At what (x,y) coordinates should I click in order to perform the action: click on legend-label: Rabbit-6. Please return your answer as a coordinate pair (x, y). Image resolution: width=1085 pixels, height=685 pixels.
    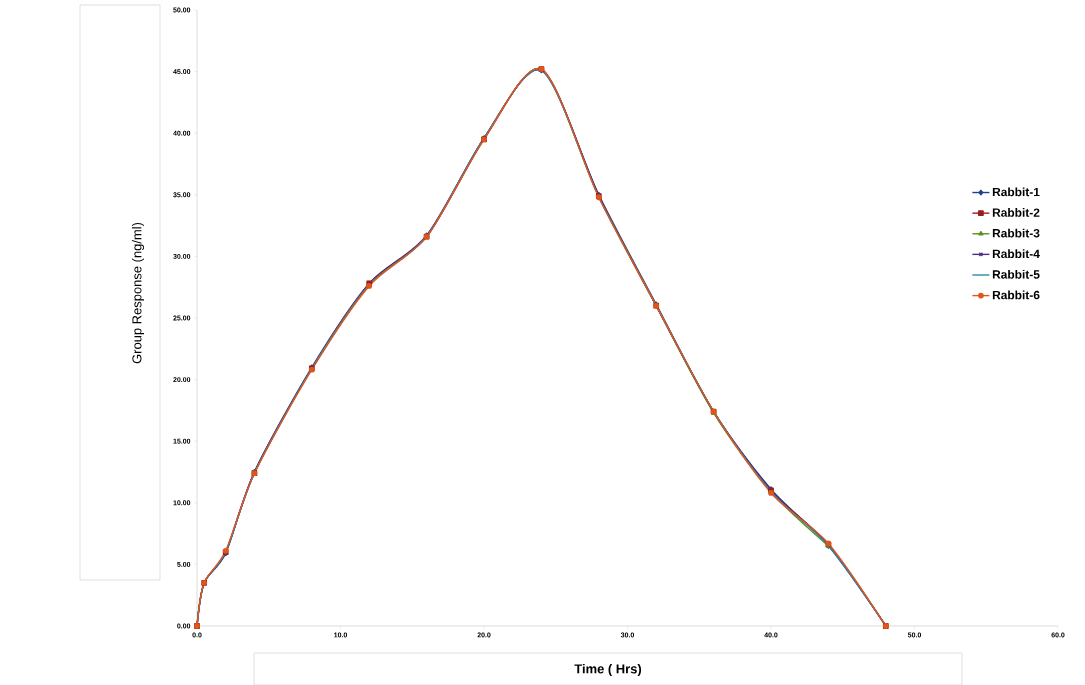
    Looking at the image, I should click on (1016, 295).